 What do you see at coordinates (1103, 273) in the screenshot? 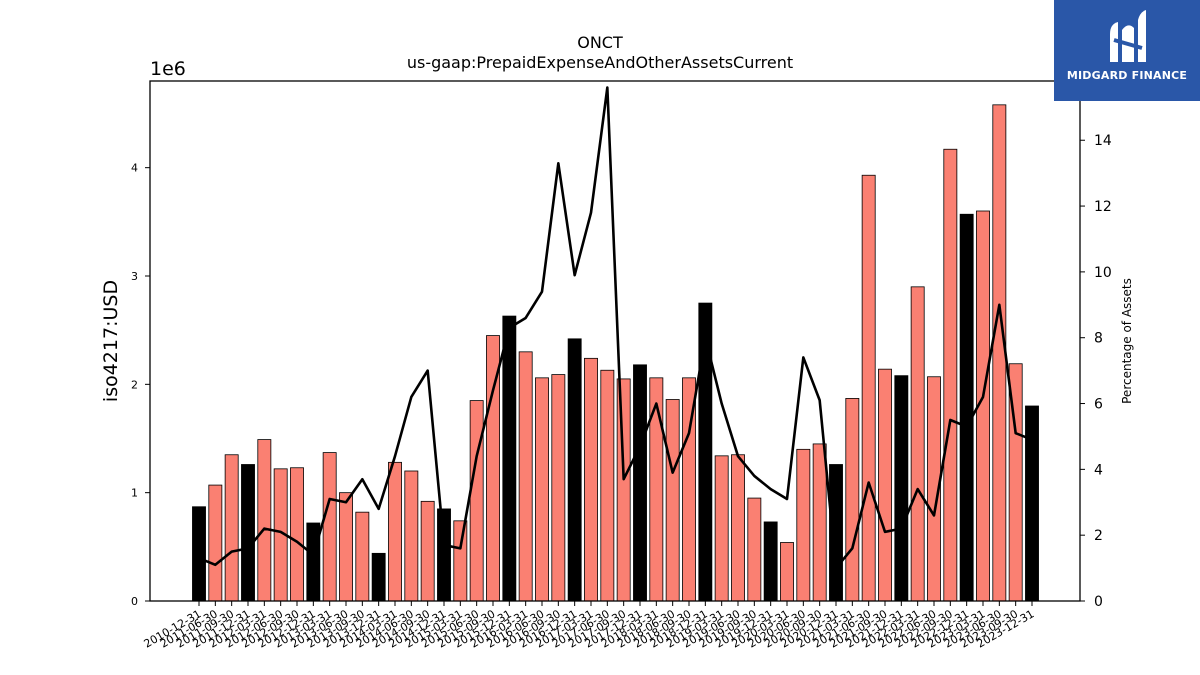
I see `y2-tick-label: 10` at bounding box center [1103, 273].